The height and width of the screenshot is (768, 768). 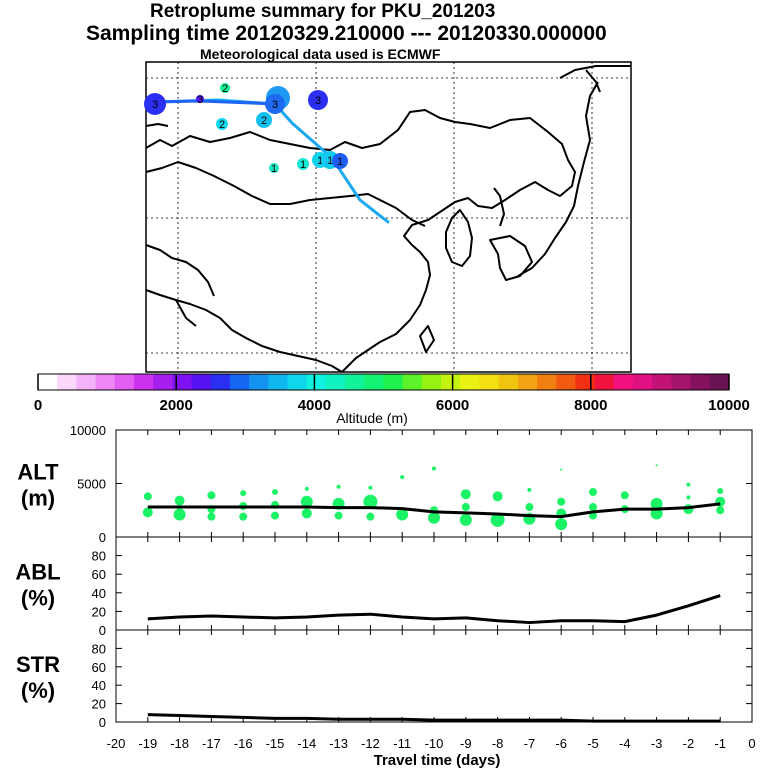 What do you see at coordinates (466, 743) in the screenshot?
I see `x-tick-label: -9` at bounding box center [466, 743].